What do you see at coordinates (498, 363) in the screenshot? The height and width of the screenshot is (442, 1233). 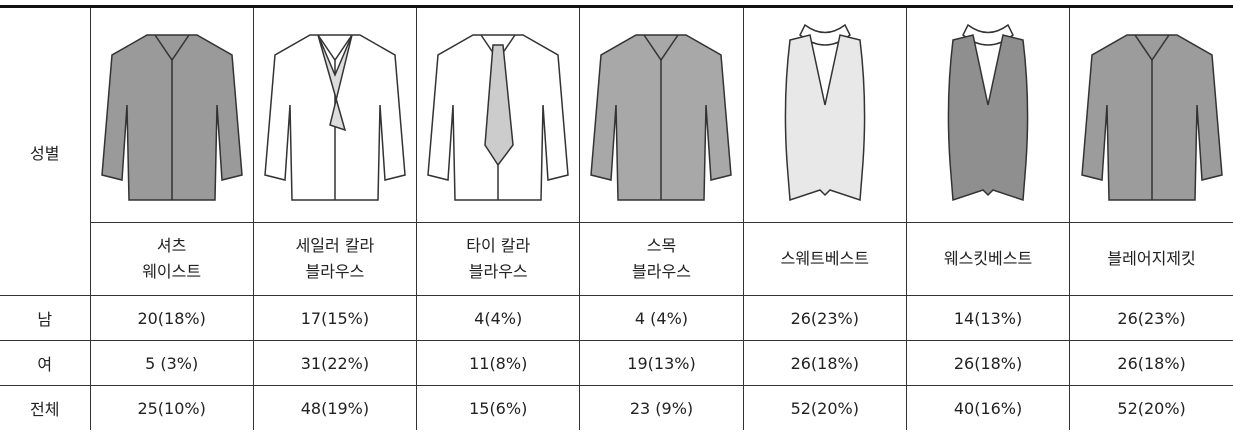 I see `data-cell: 11(8%)` at bounding box center [498, 363].